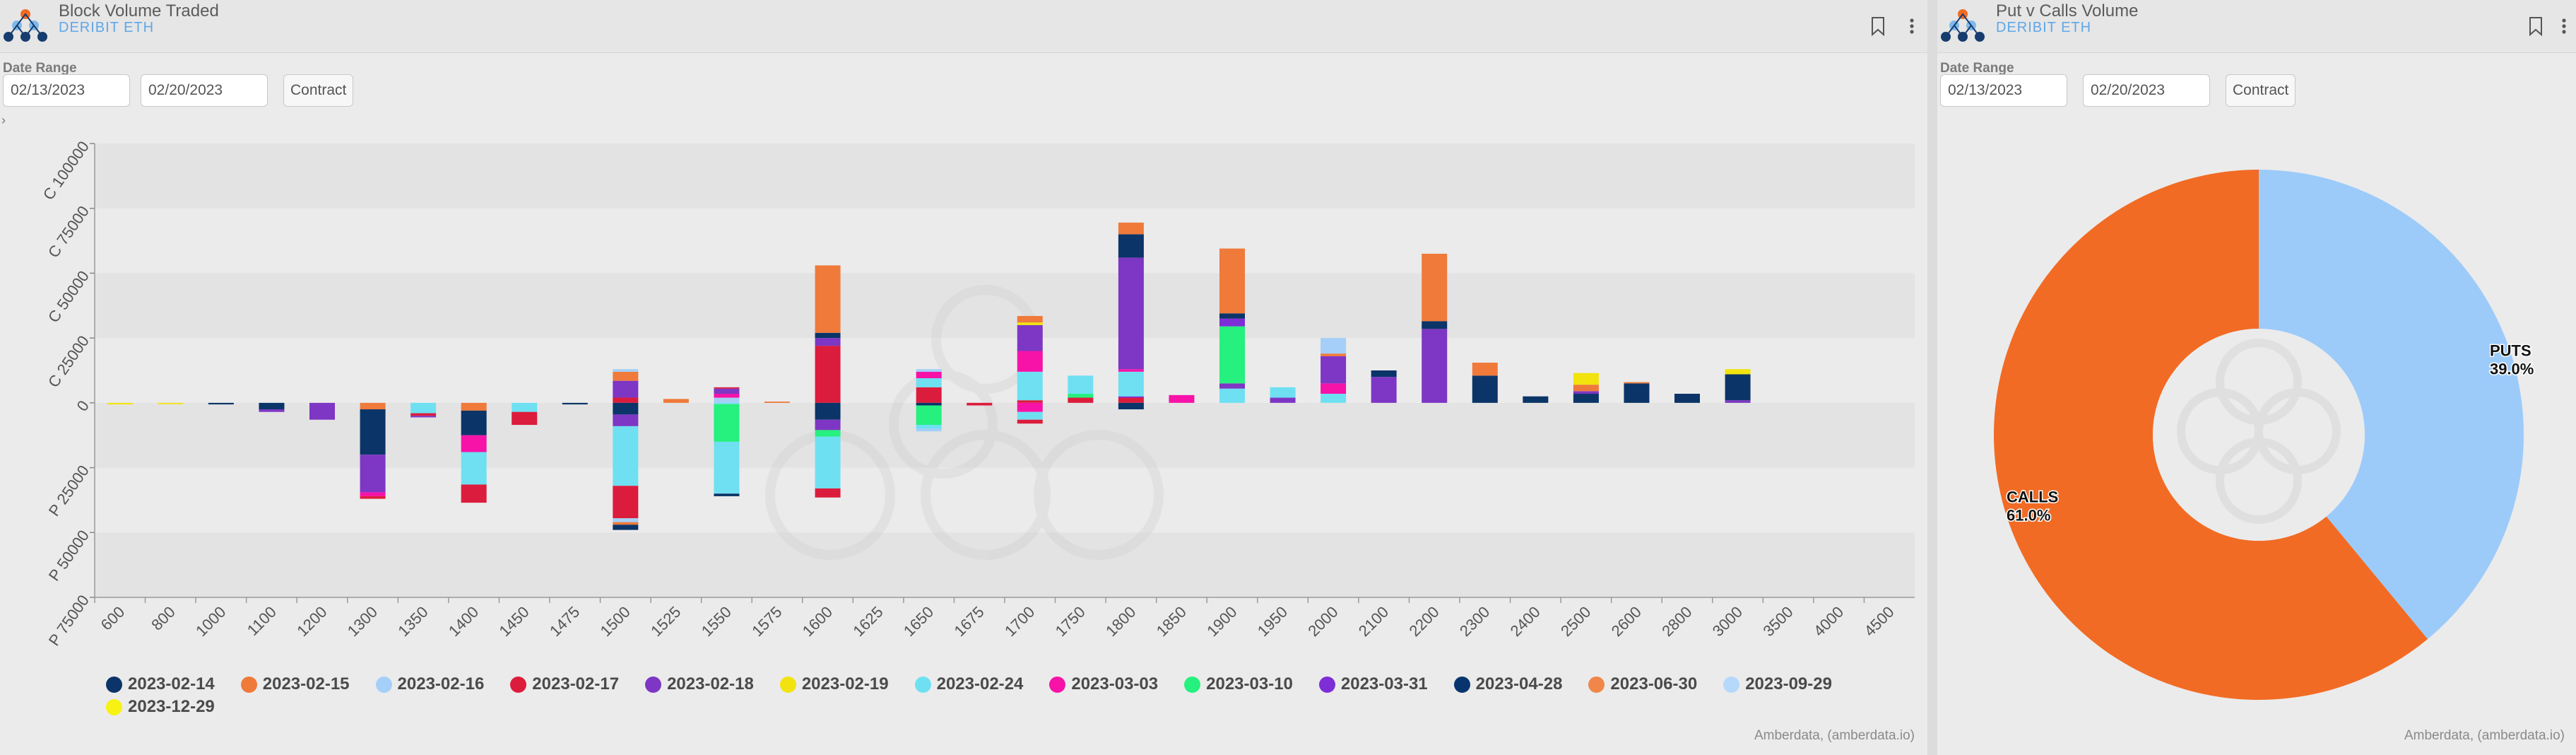  Describe the element at coordinates (1507, 684) in the screenshot. I see `legend-item: 2023-04-28` at that location.